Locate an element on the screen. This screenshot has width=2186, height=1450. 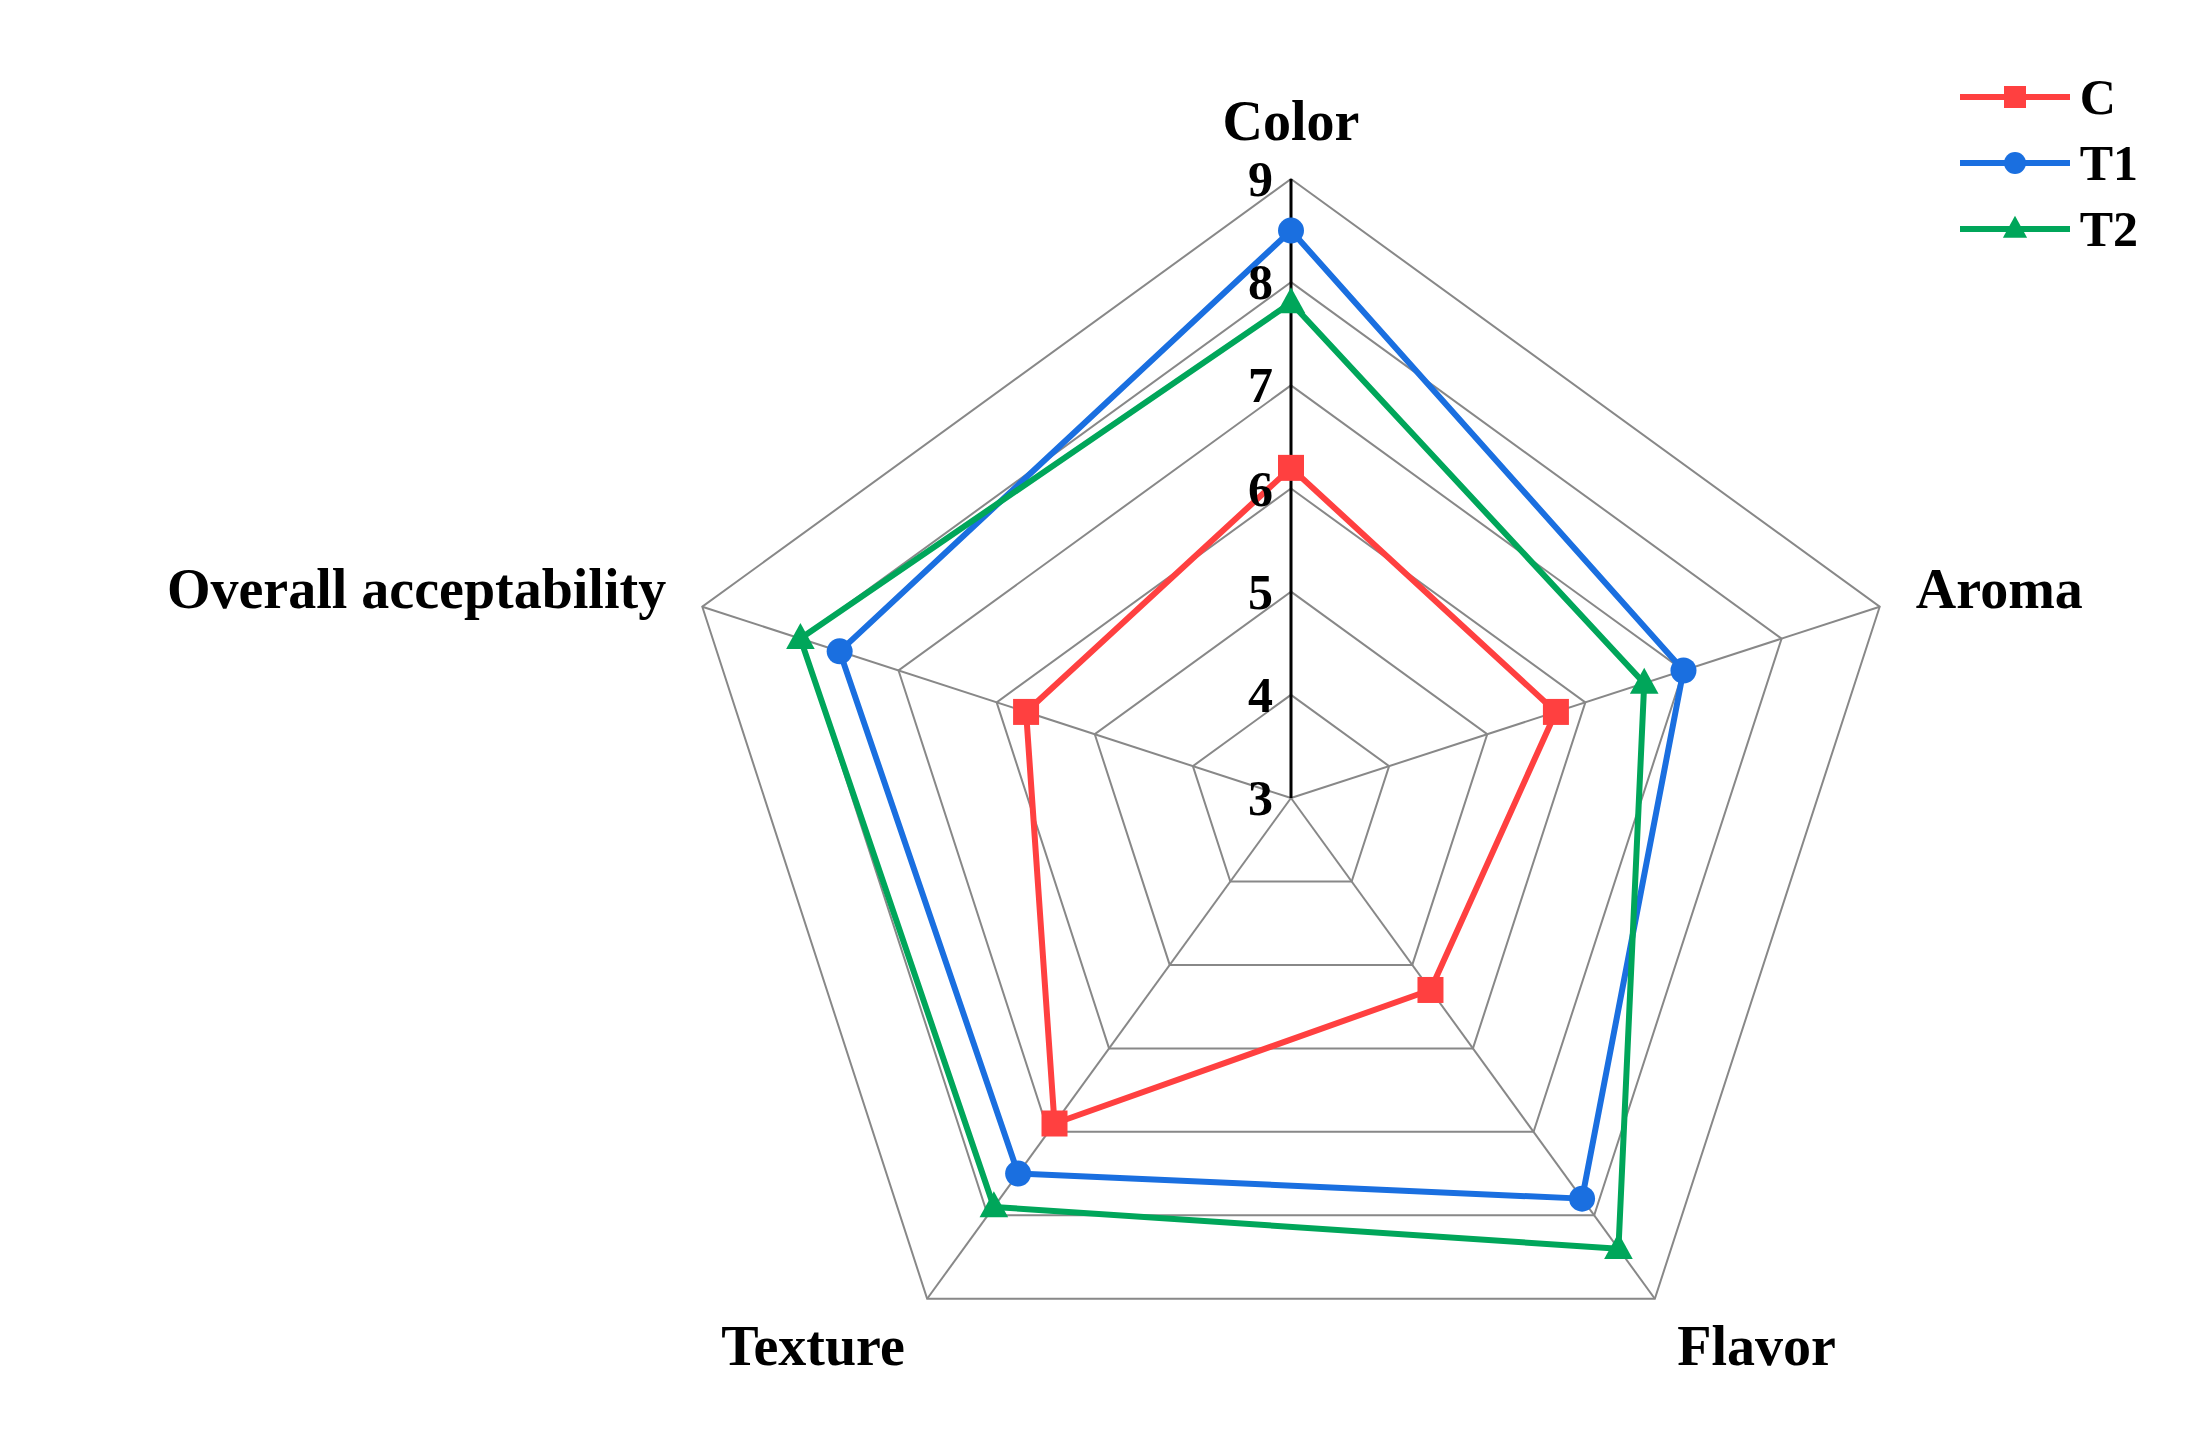
y-tick-label: 5 is located at coordinates (1260, 591).